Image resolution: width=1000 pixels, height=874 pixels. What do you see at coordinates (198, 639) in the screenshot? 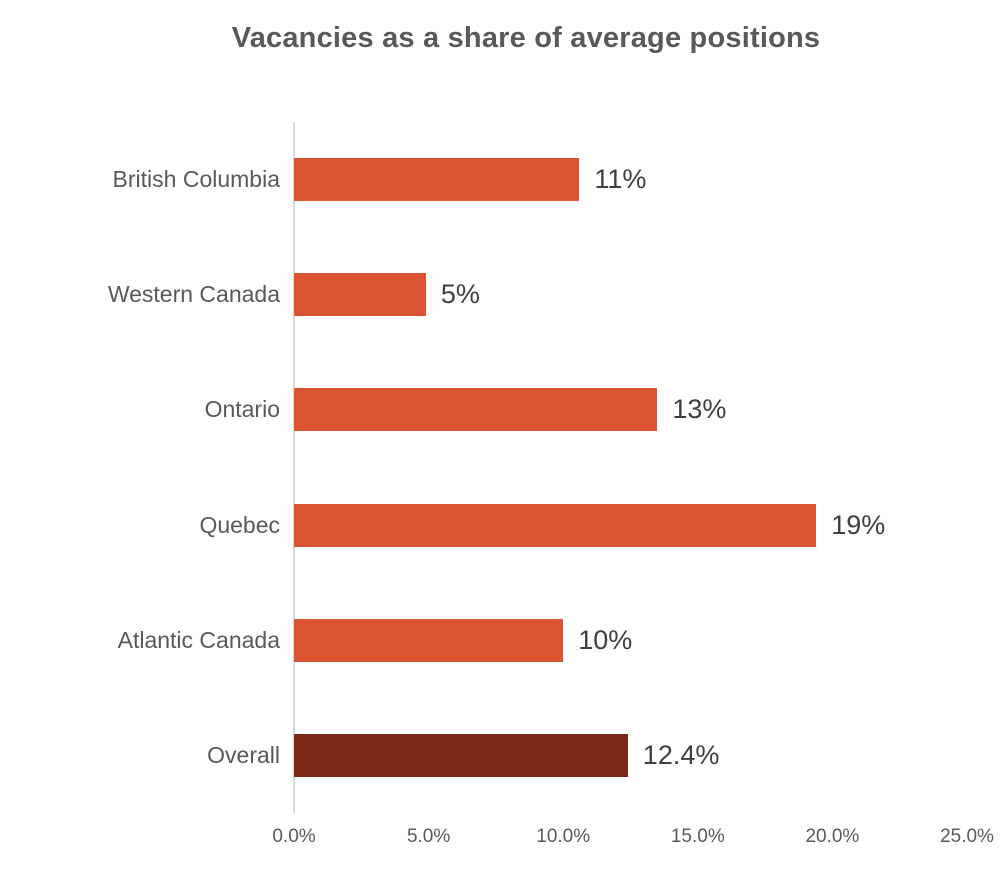
I see `category-label: Atlantic Canada` at bounding box center [198, 639].